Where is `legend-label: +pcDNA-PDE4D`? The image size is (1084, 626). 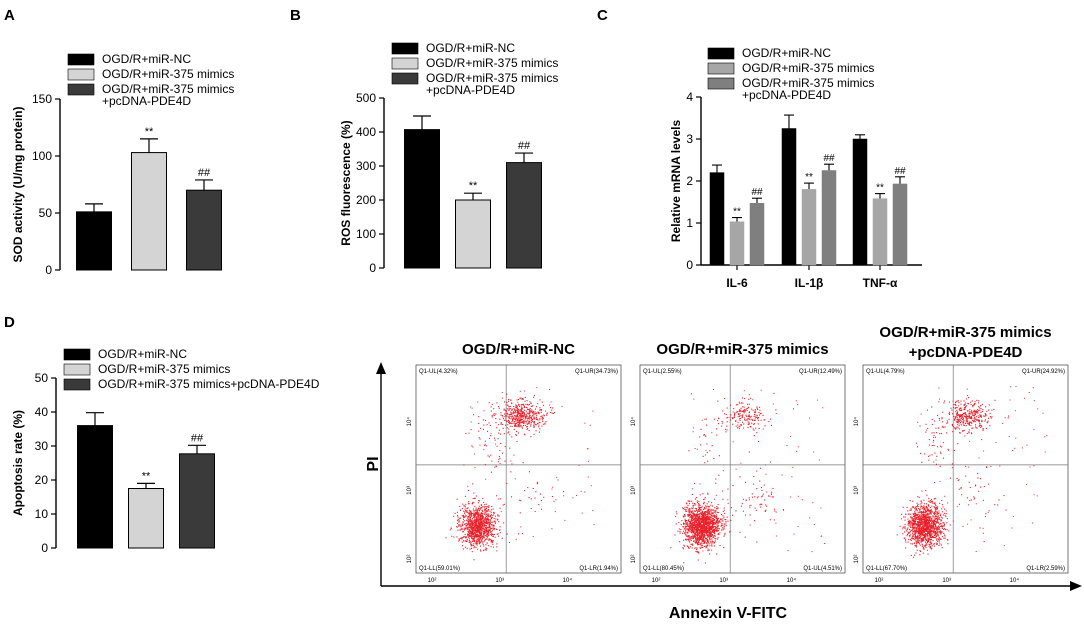 legend-label: +pcDNA-PDE4D is located at coordinates (786, 95).